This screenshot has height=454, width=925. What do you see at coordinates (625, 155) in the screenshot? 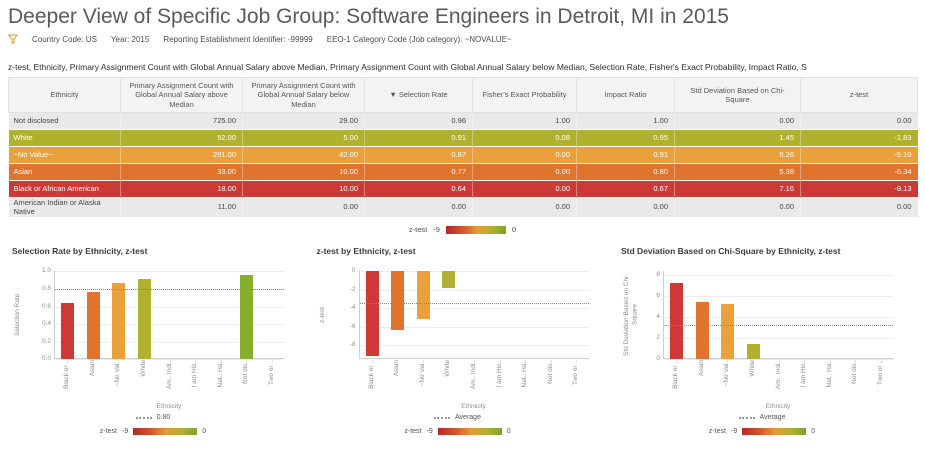
I see `value-cell: 0.91` at bounding box center [625, 155].